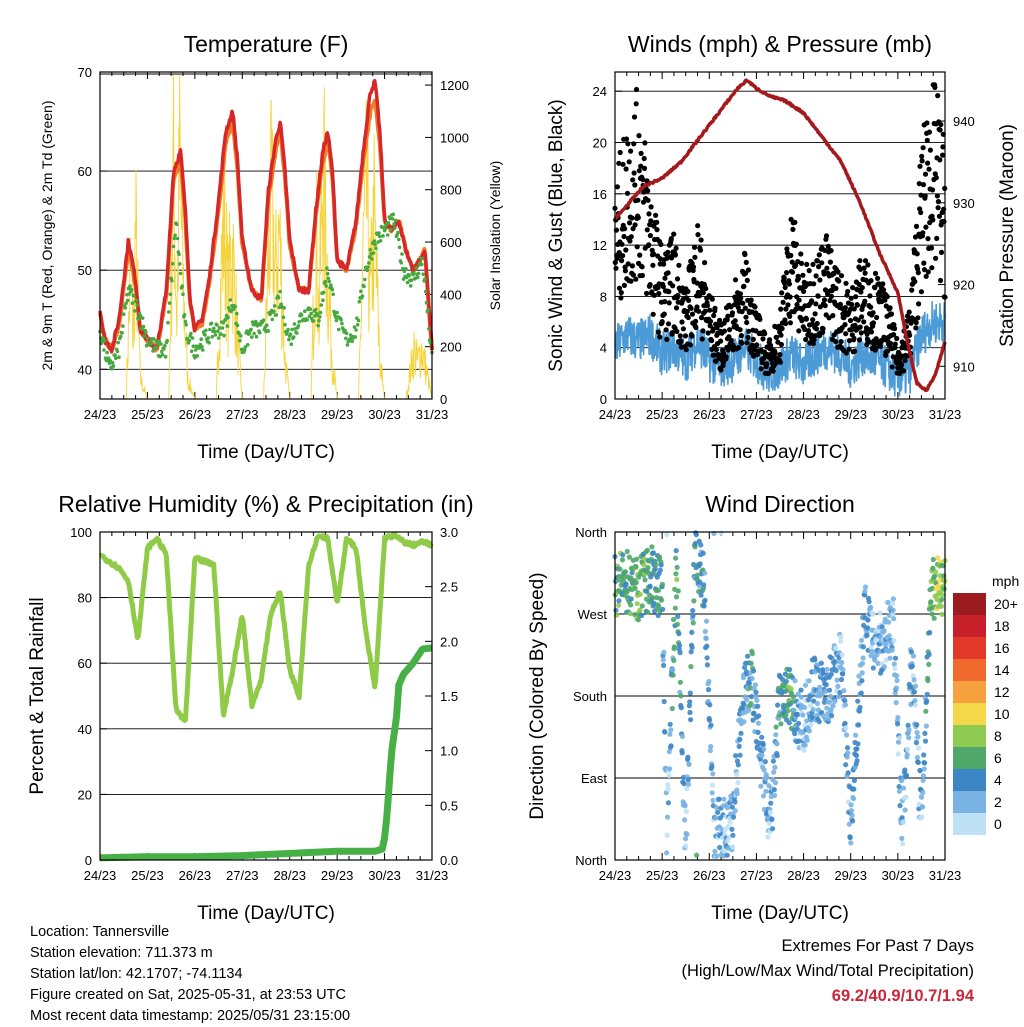  I want to click on x-tick-label: 31/23, so click(945, 875).